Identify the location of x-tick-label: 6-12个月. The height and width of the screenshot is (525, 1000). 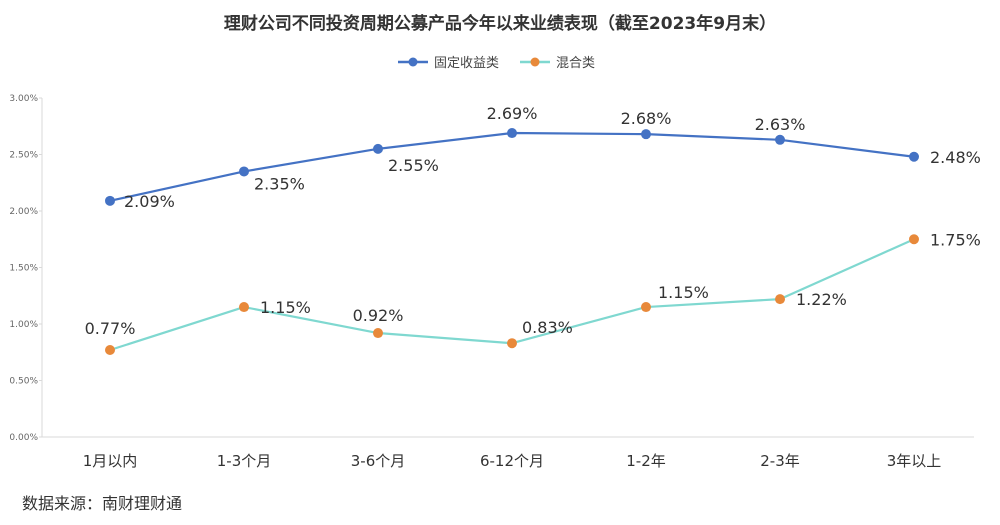
(512, 461).